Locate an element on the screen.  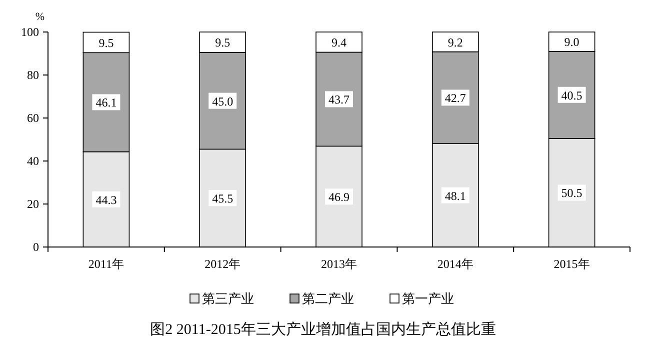
data-label: 46.1 is located at coordinates (106, 103).